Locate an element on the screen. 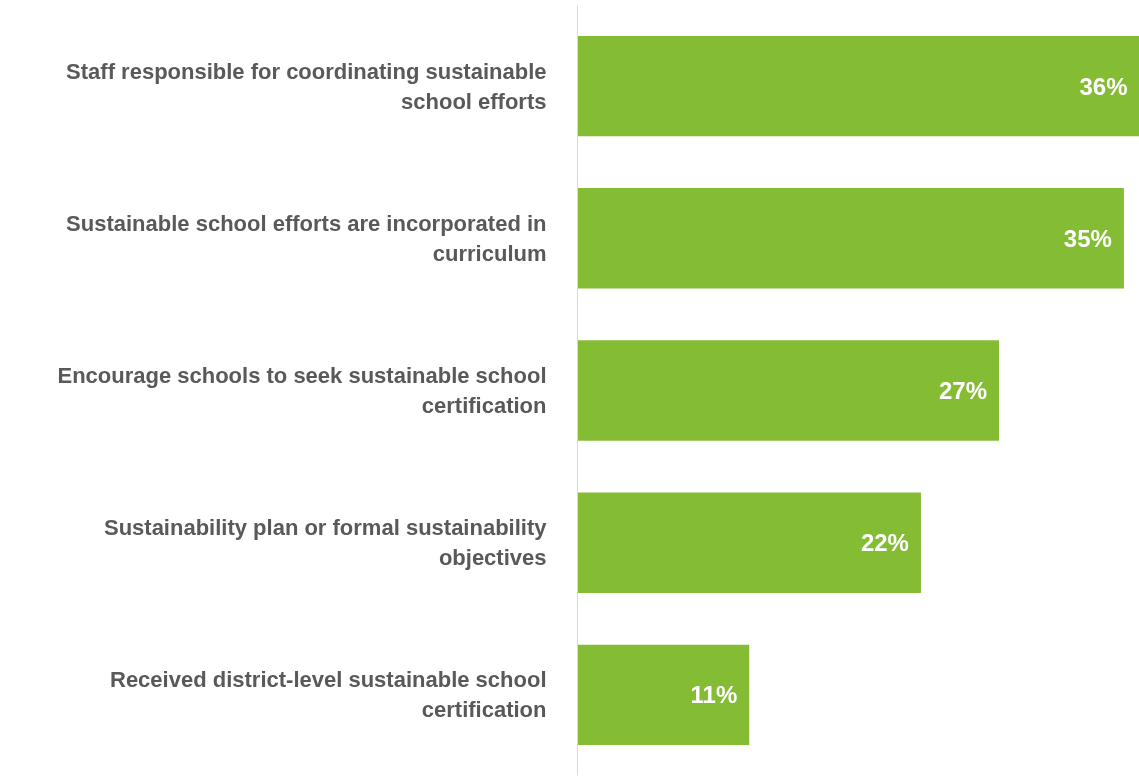 This screenshot has height=780, width=1139. data-label: 35% is located at coordinates (1087, 238).